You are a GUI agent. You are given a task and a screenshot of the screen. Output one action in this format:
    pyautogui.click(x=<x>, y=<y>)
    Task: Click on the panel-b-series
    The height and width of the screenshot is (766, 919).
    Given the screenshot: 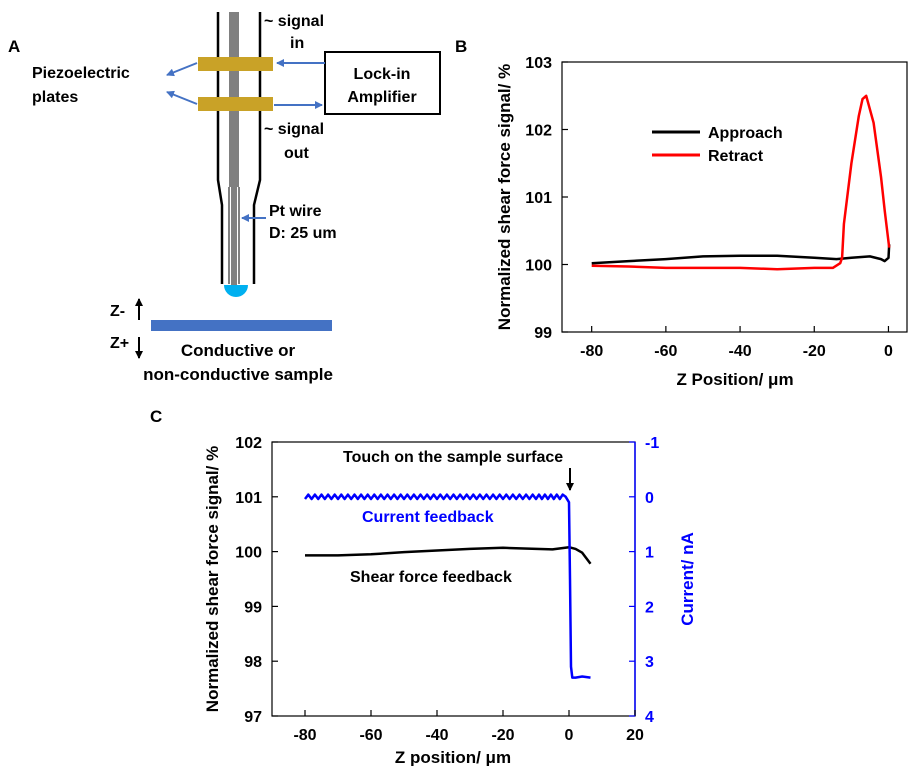 What is the action you would take?
    pyautogui.click(x=741, y=182)
    